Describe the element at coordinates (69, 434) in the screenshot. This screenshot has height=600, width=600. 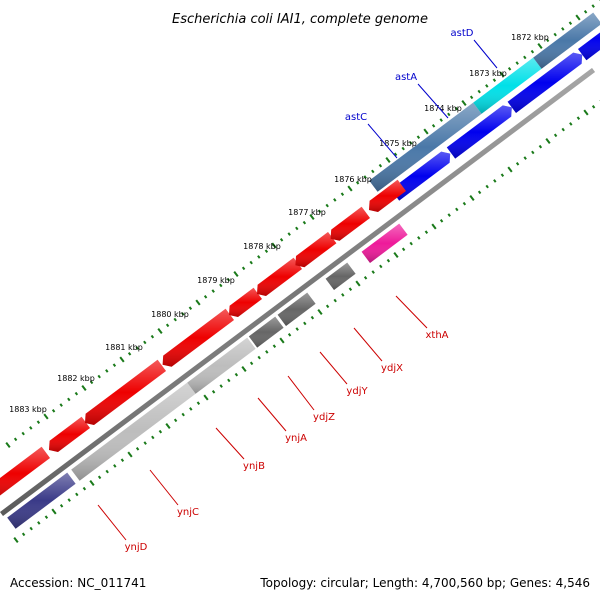
I see `cds-reverse-1-shade` at that location.